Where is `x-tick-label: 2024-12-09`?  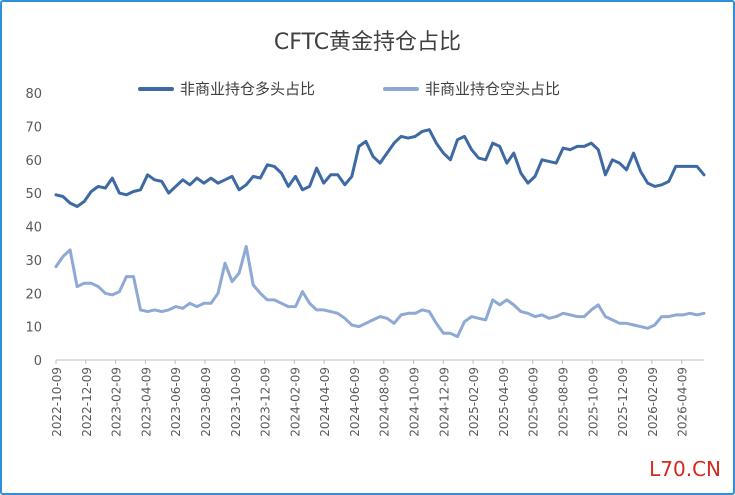 x-tick-label: 2024-12-09 is located at coordinates (444, 402).